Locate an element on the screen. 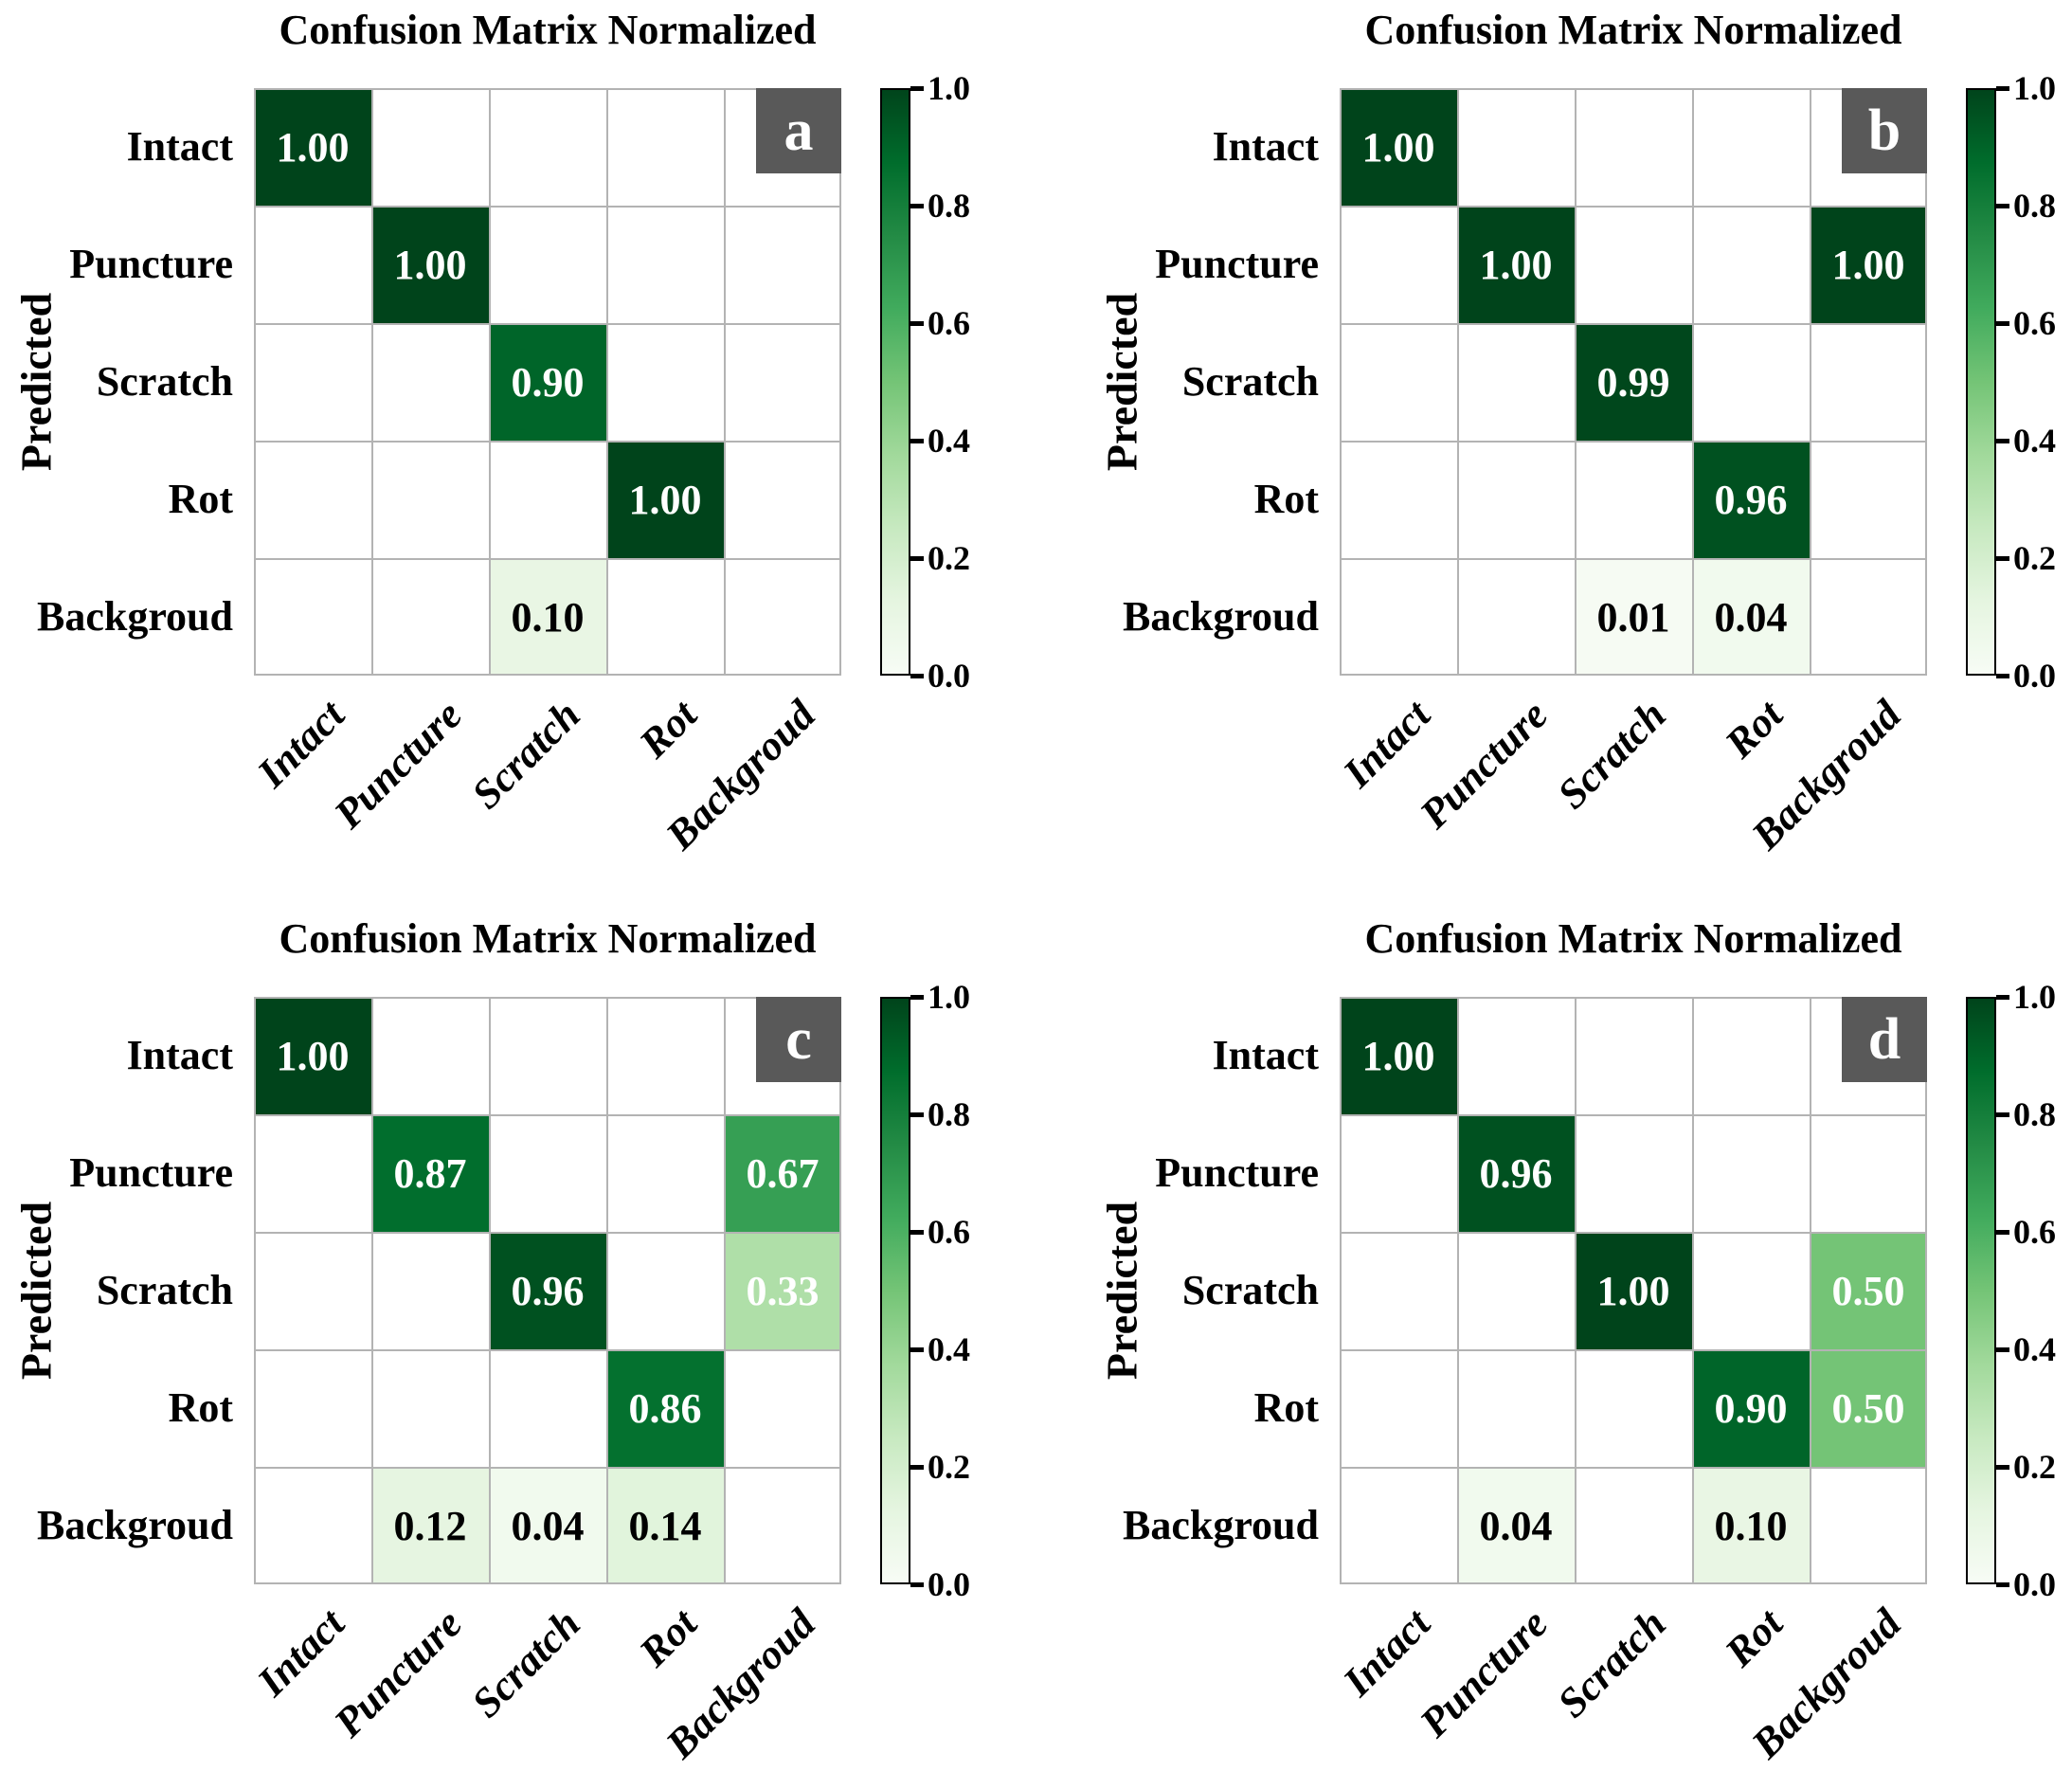  matrix-cell: 0.33 is located at coordinates (782, 1290).